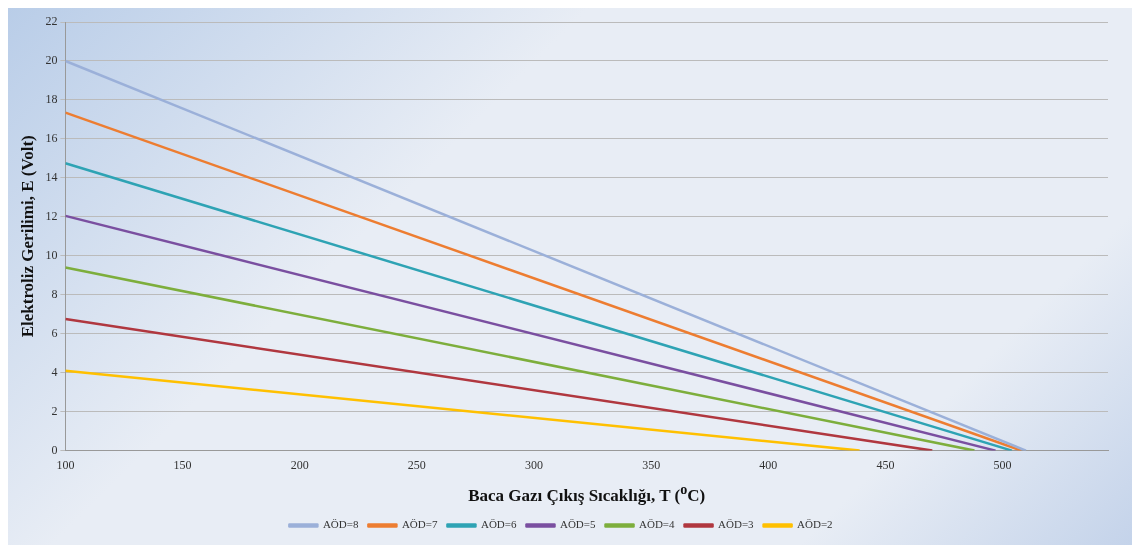 This screenshot has height=553, width=1140. What do you see at coordinates (578, 524) in the screenshot?
I see `legend-label: AÖD=5` at bounding box center [578, 524].